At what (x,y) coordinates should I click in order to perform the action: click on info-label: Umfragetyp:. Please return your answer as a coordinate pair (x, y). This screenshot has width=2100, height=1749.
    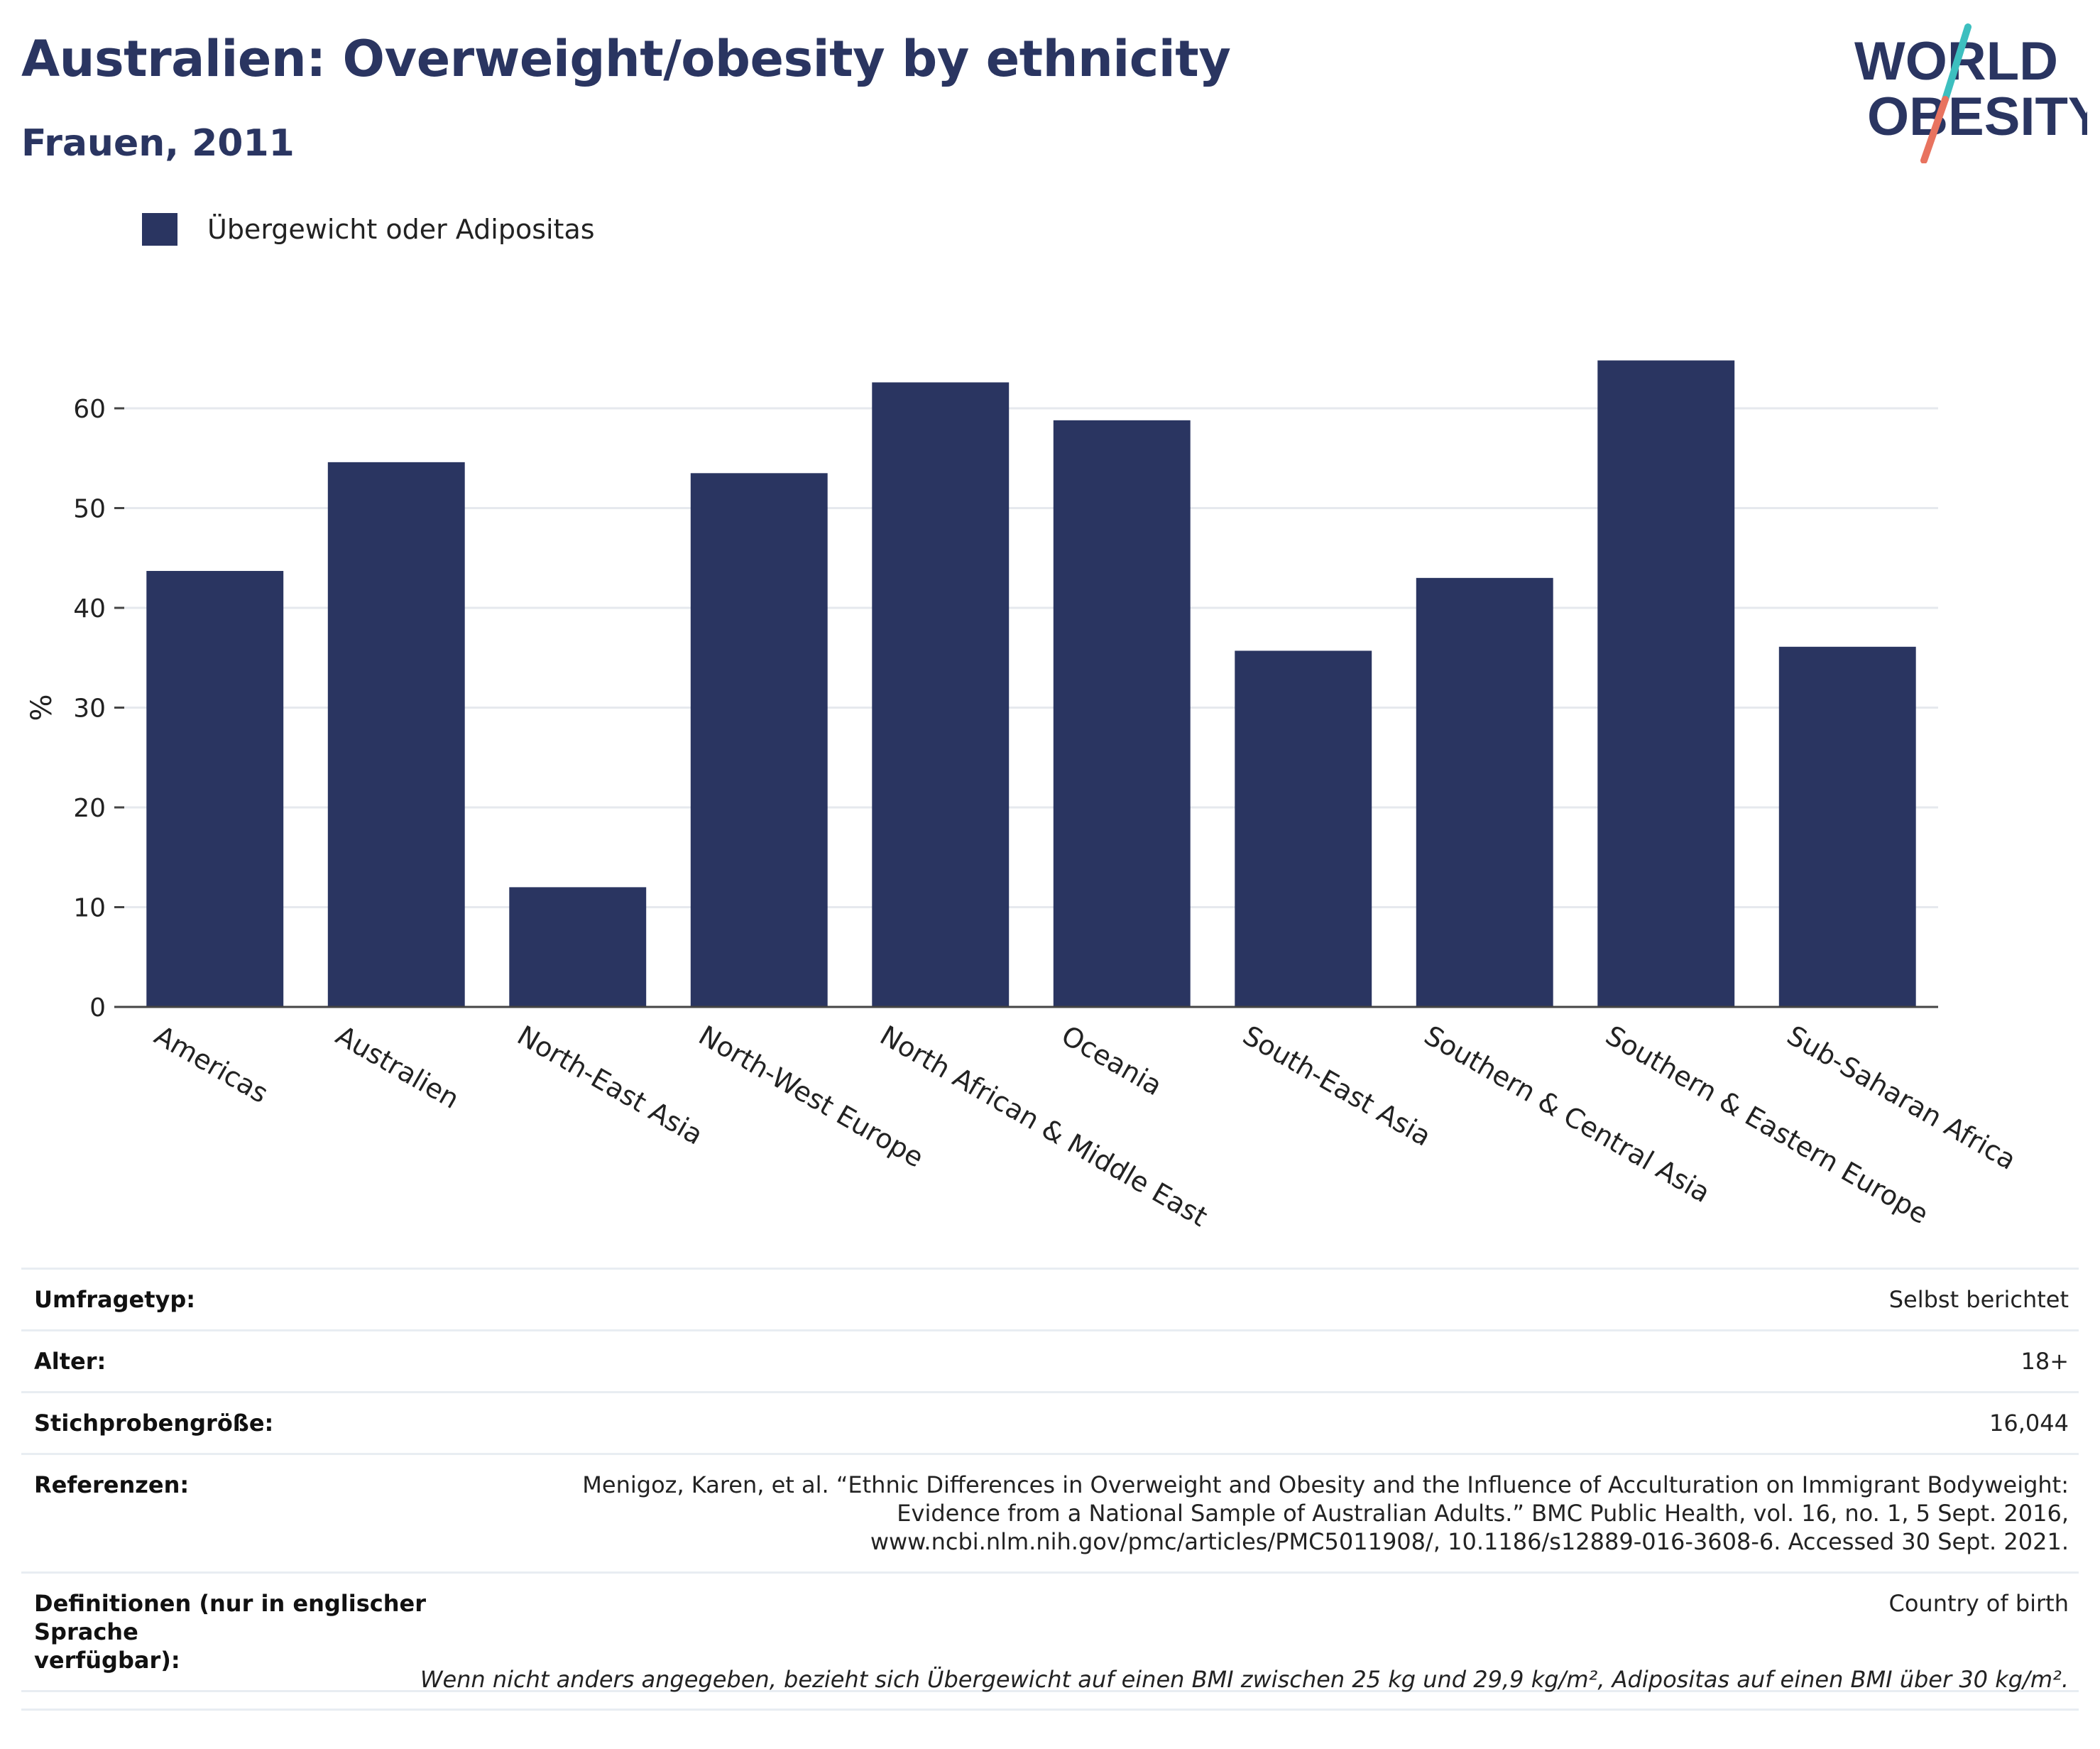
    Looking at the image, I should click on (115, 1299).